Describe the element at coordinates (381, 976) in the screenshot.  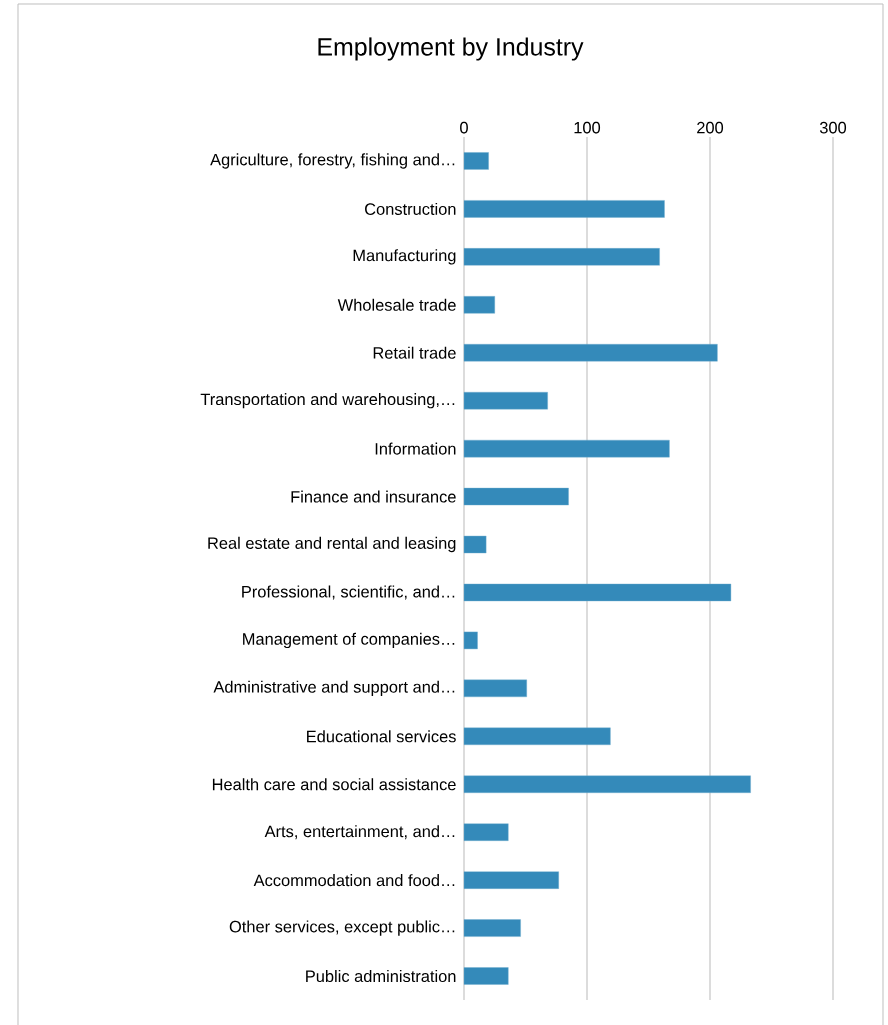
I see `y-tick-label: Public administration` at that location.